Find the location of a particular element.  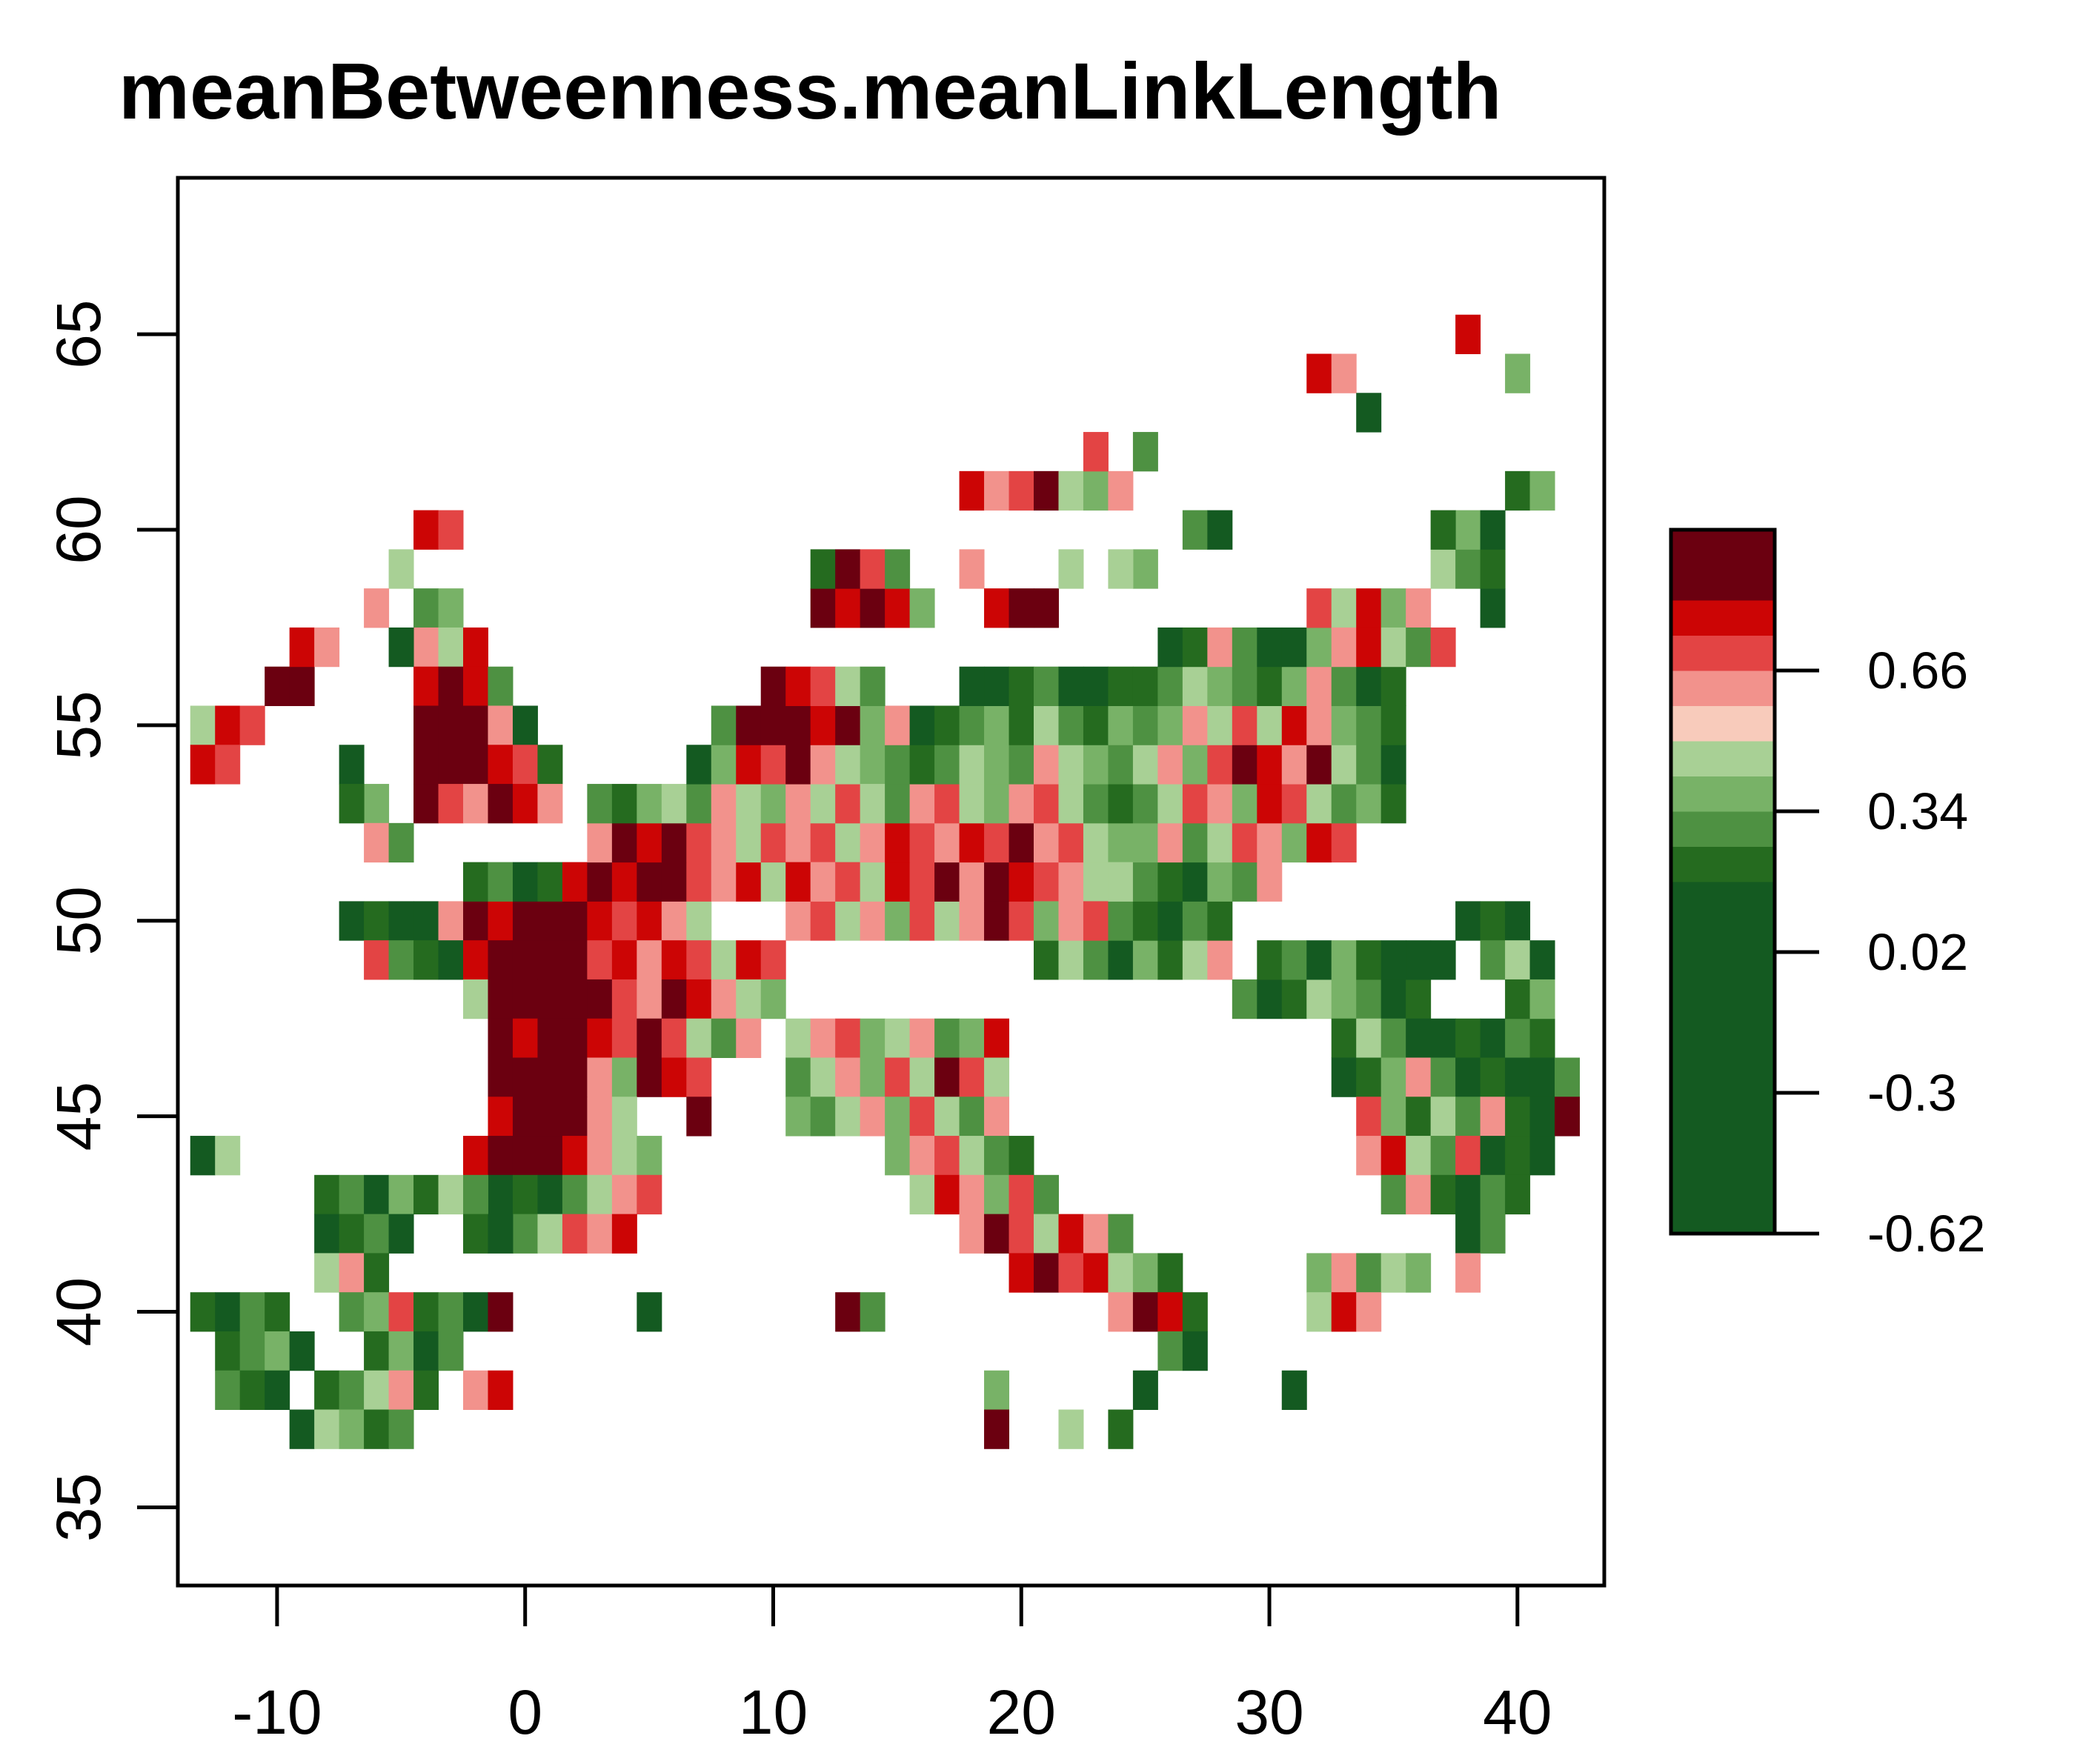

y-tick-label: 55 is located at coordinates (79, 725).